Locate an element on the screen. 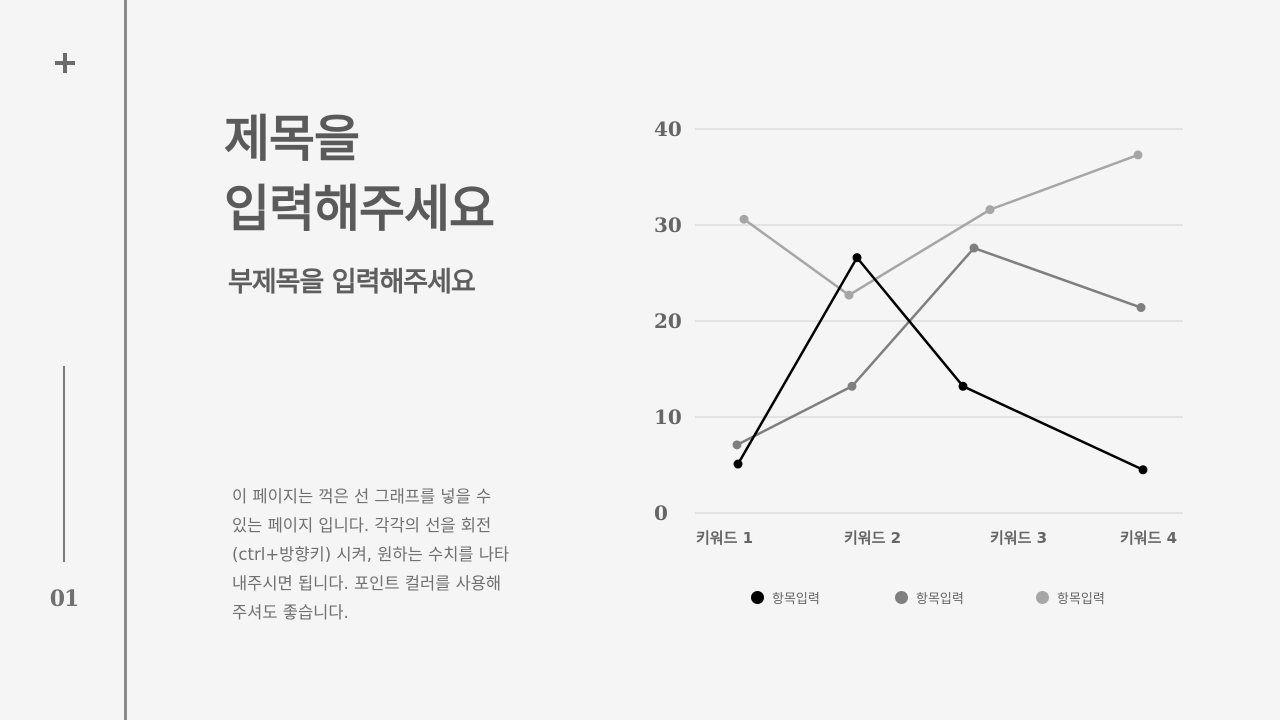 Image resolution: width=1280 pixels, height=720 pixels. legend-item-series-1: 항목입력 is located at coordinates (785, 597).